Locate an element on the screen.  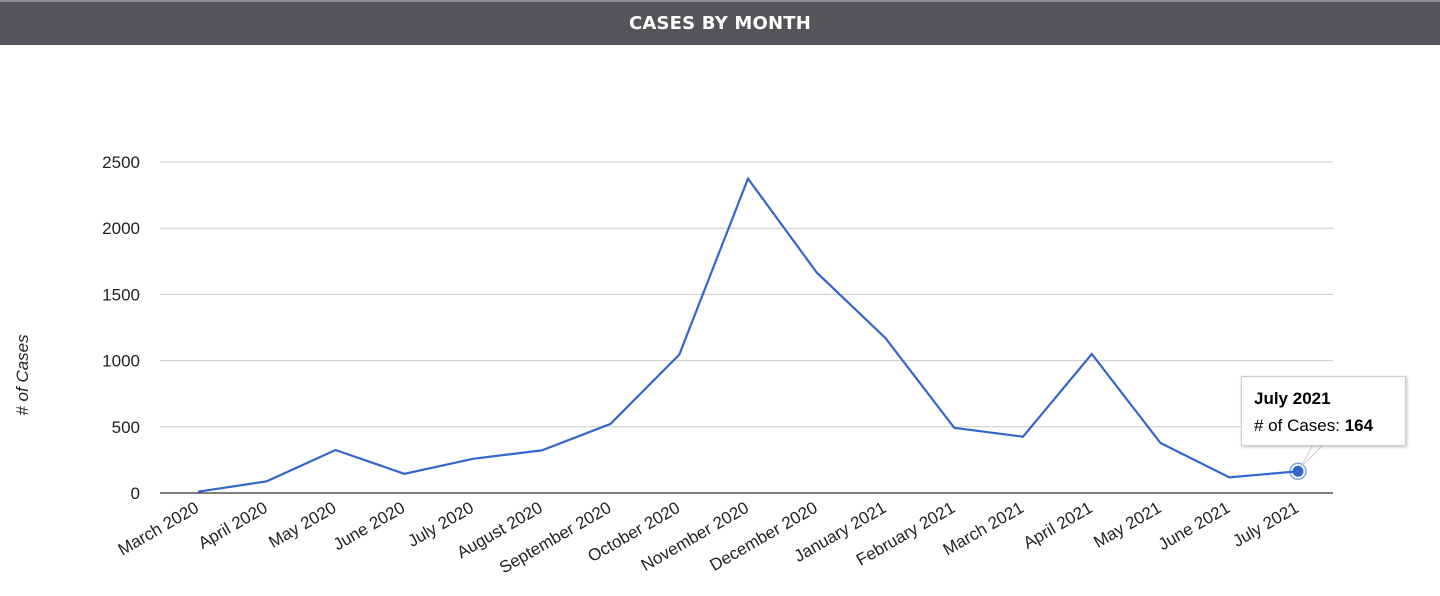
x-tick-label: June 2020 is located at coordinates (369, 526).